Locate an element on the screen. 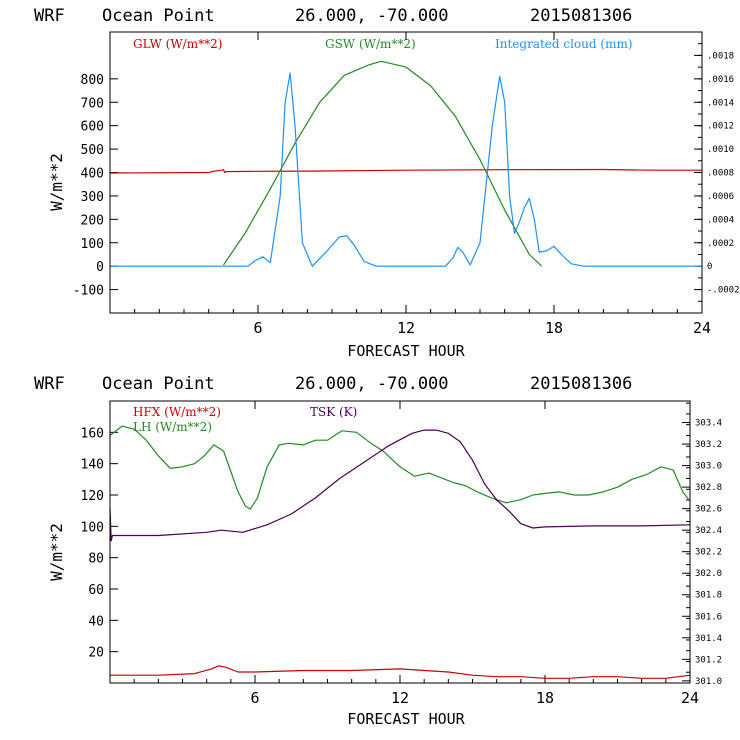  y2-tick-label: -.0002 is located at coordinates (723, 291).